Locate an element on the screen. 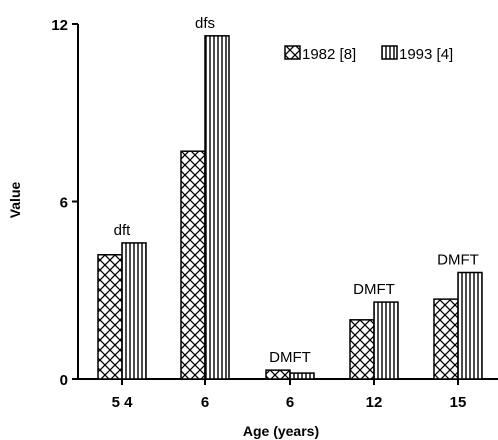 The height and width of the screenshot is (440, 498). bar-group-label: dfs is located at coordinates (205, 23).